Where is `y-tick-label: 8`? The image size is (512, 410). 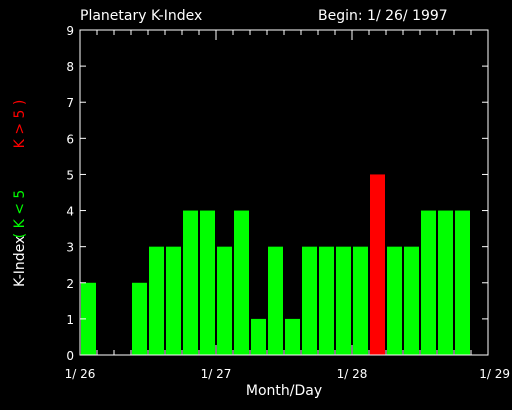 y-tick-label: 8 is located at coordinates (70, 67).